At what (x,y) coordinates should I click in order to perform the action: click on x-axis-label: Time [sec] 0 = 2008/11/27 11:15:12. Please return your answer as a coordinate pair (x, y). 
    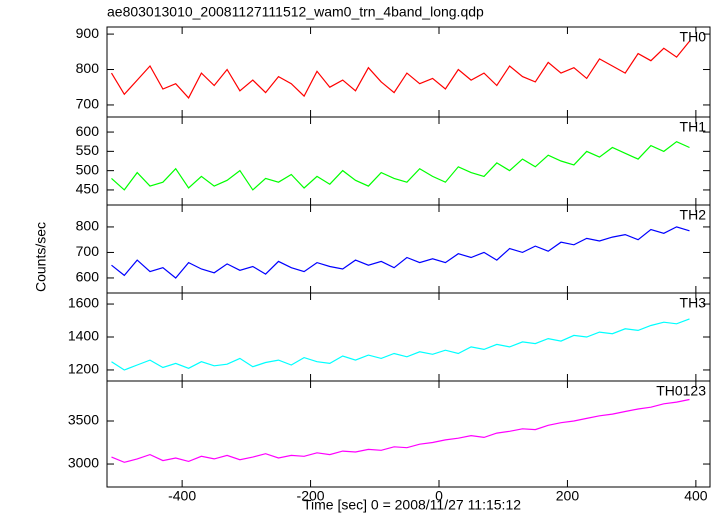
    Looking at the image, I should click on (412, 505).